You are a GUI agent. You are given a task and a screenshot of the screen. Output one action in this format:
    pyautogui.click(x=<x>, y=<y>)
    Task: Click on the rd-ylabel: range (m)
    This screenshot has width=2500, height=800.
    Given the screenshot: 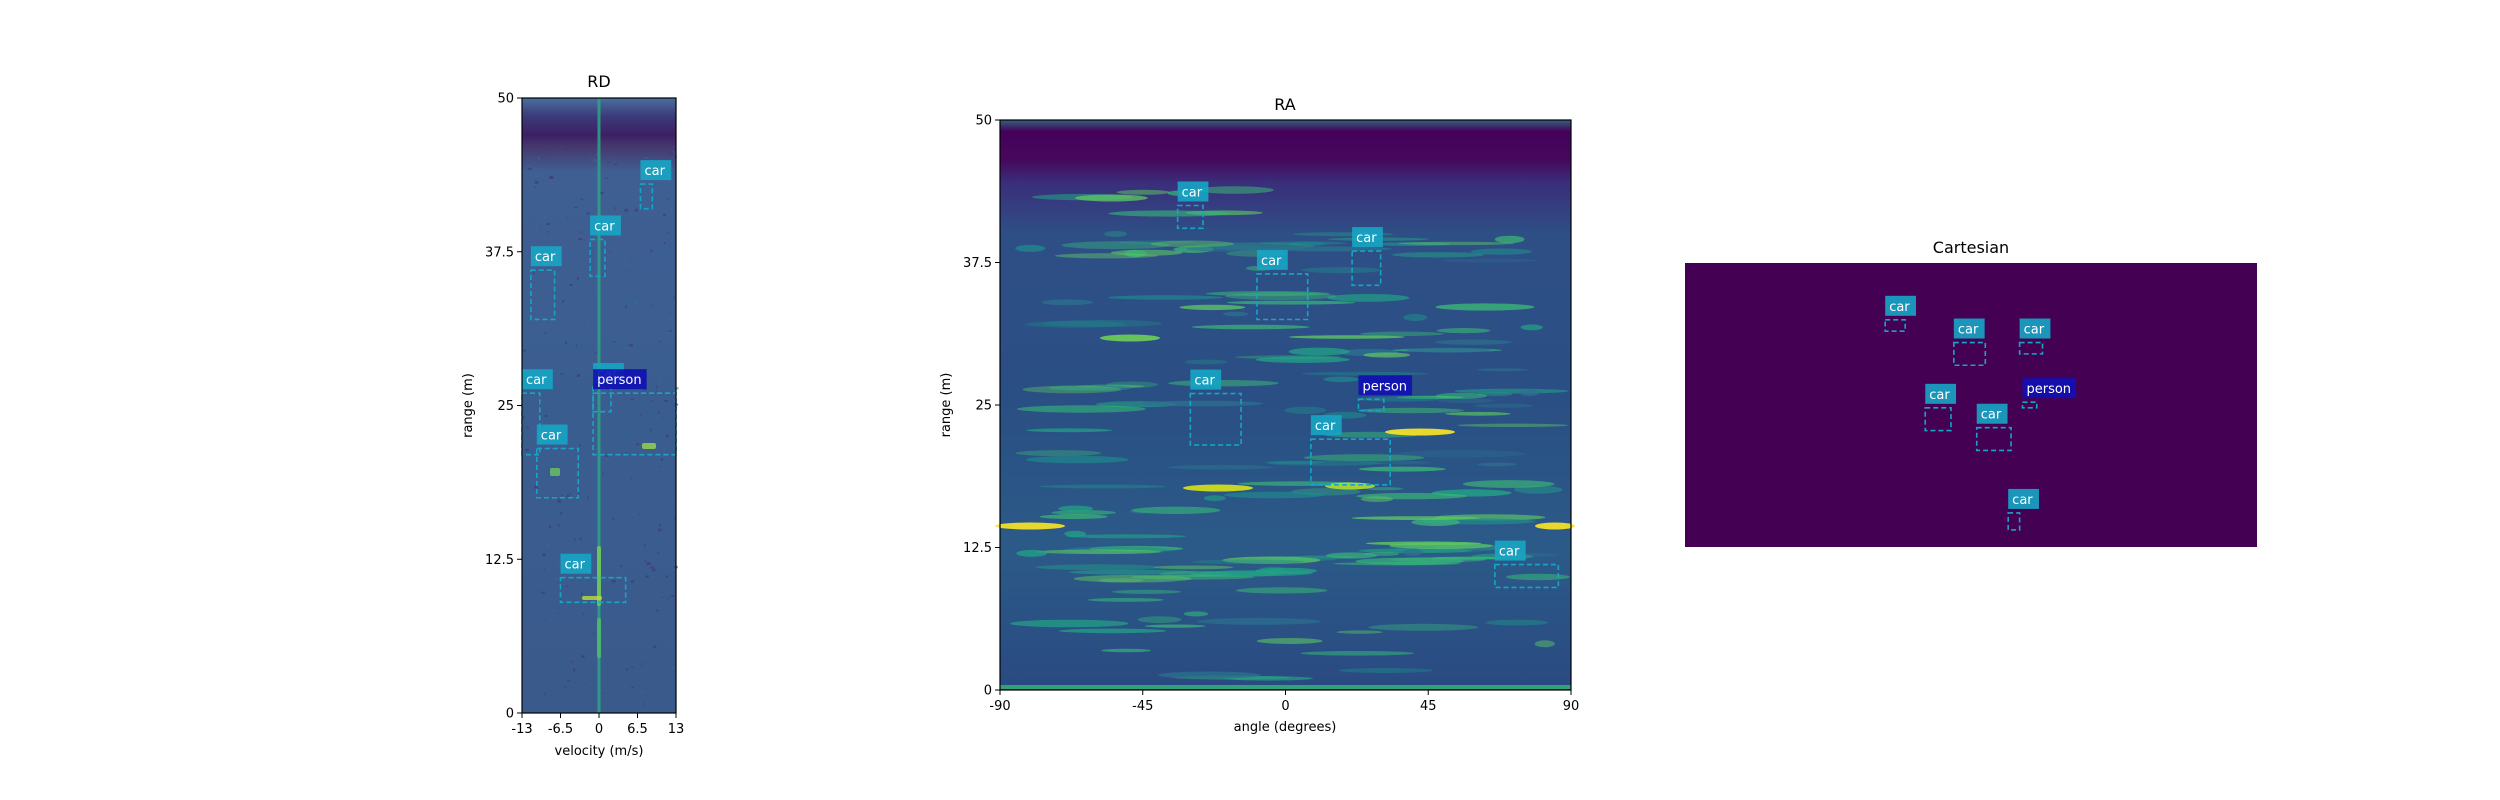 What is the action you would take?
    pyautogui.click(x=468, y=405)
    